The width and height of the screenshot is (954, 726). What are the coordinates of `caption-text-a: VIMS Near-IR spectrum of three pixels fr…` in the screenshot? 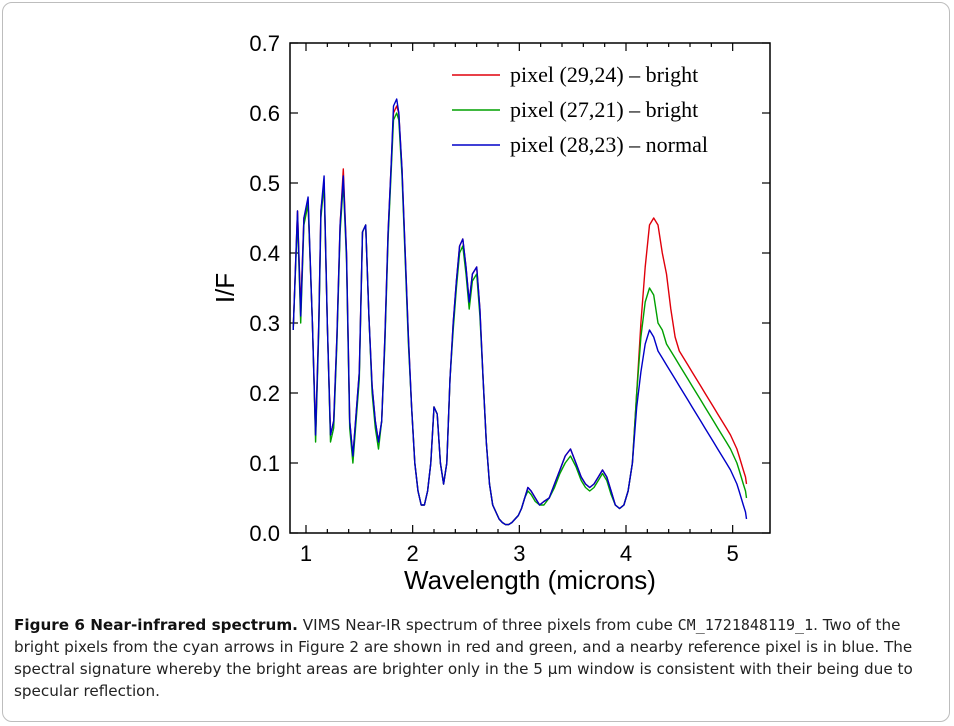 It's located at (487, 625).